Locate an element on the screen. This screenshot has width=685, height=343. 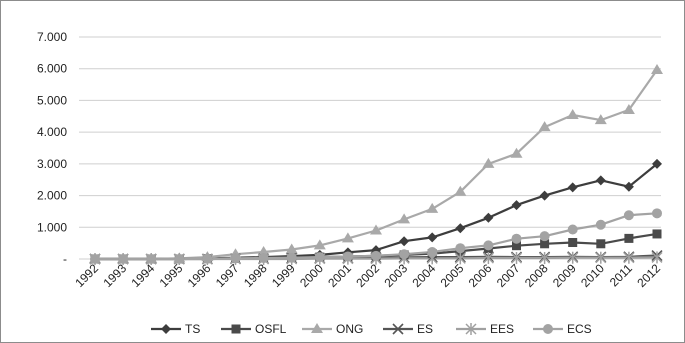
legend-item-es: ES is located at coordinates (408, 329).